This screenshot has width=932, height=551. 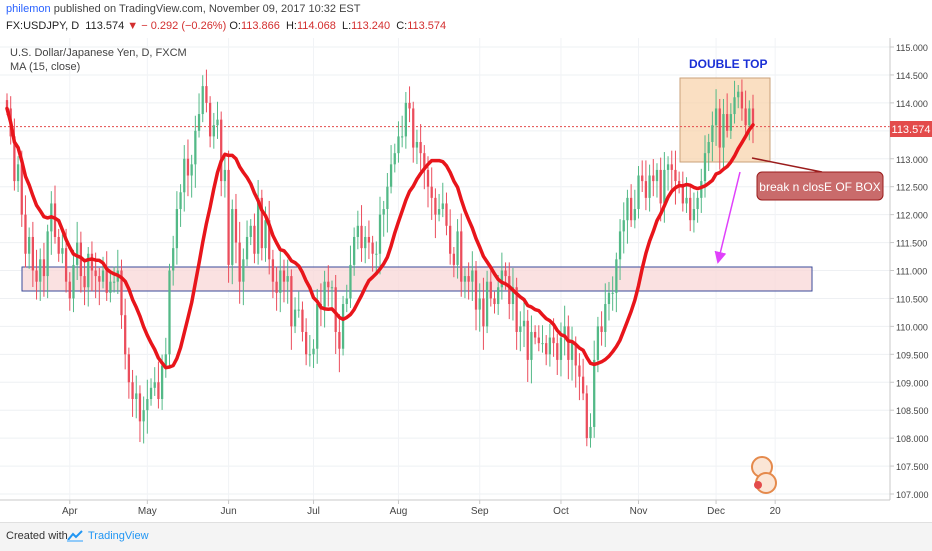 What do you see at coordinates (98, 53) in the screenshot?
I see `chart-title: U.S. Dollar/Japanese Yen, D, FXCM` at bounding box center [98, 53].